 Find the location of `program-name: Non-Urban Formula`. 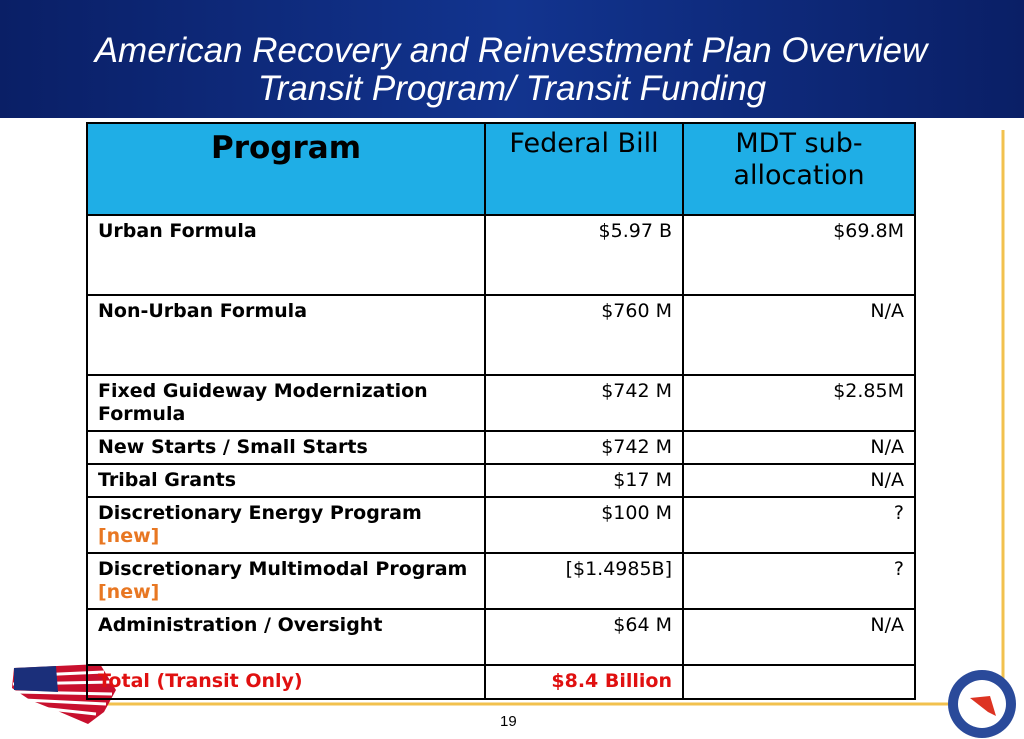

program-name: Non-Urban Formula is located at coordinates (203, 311).